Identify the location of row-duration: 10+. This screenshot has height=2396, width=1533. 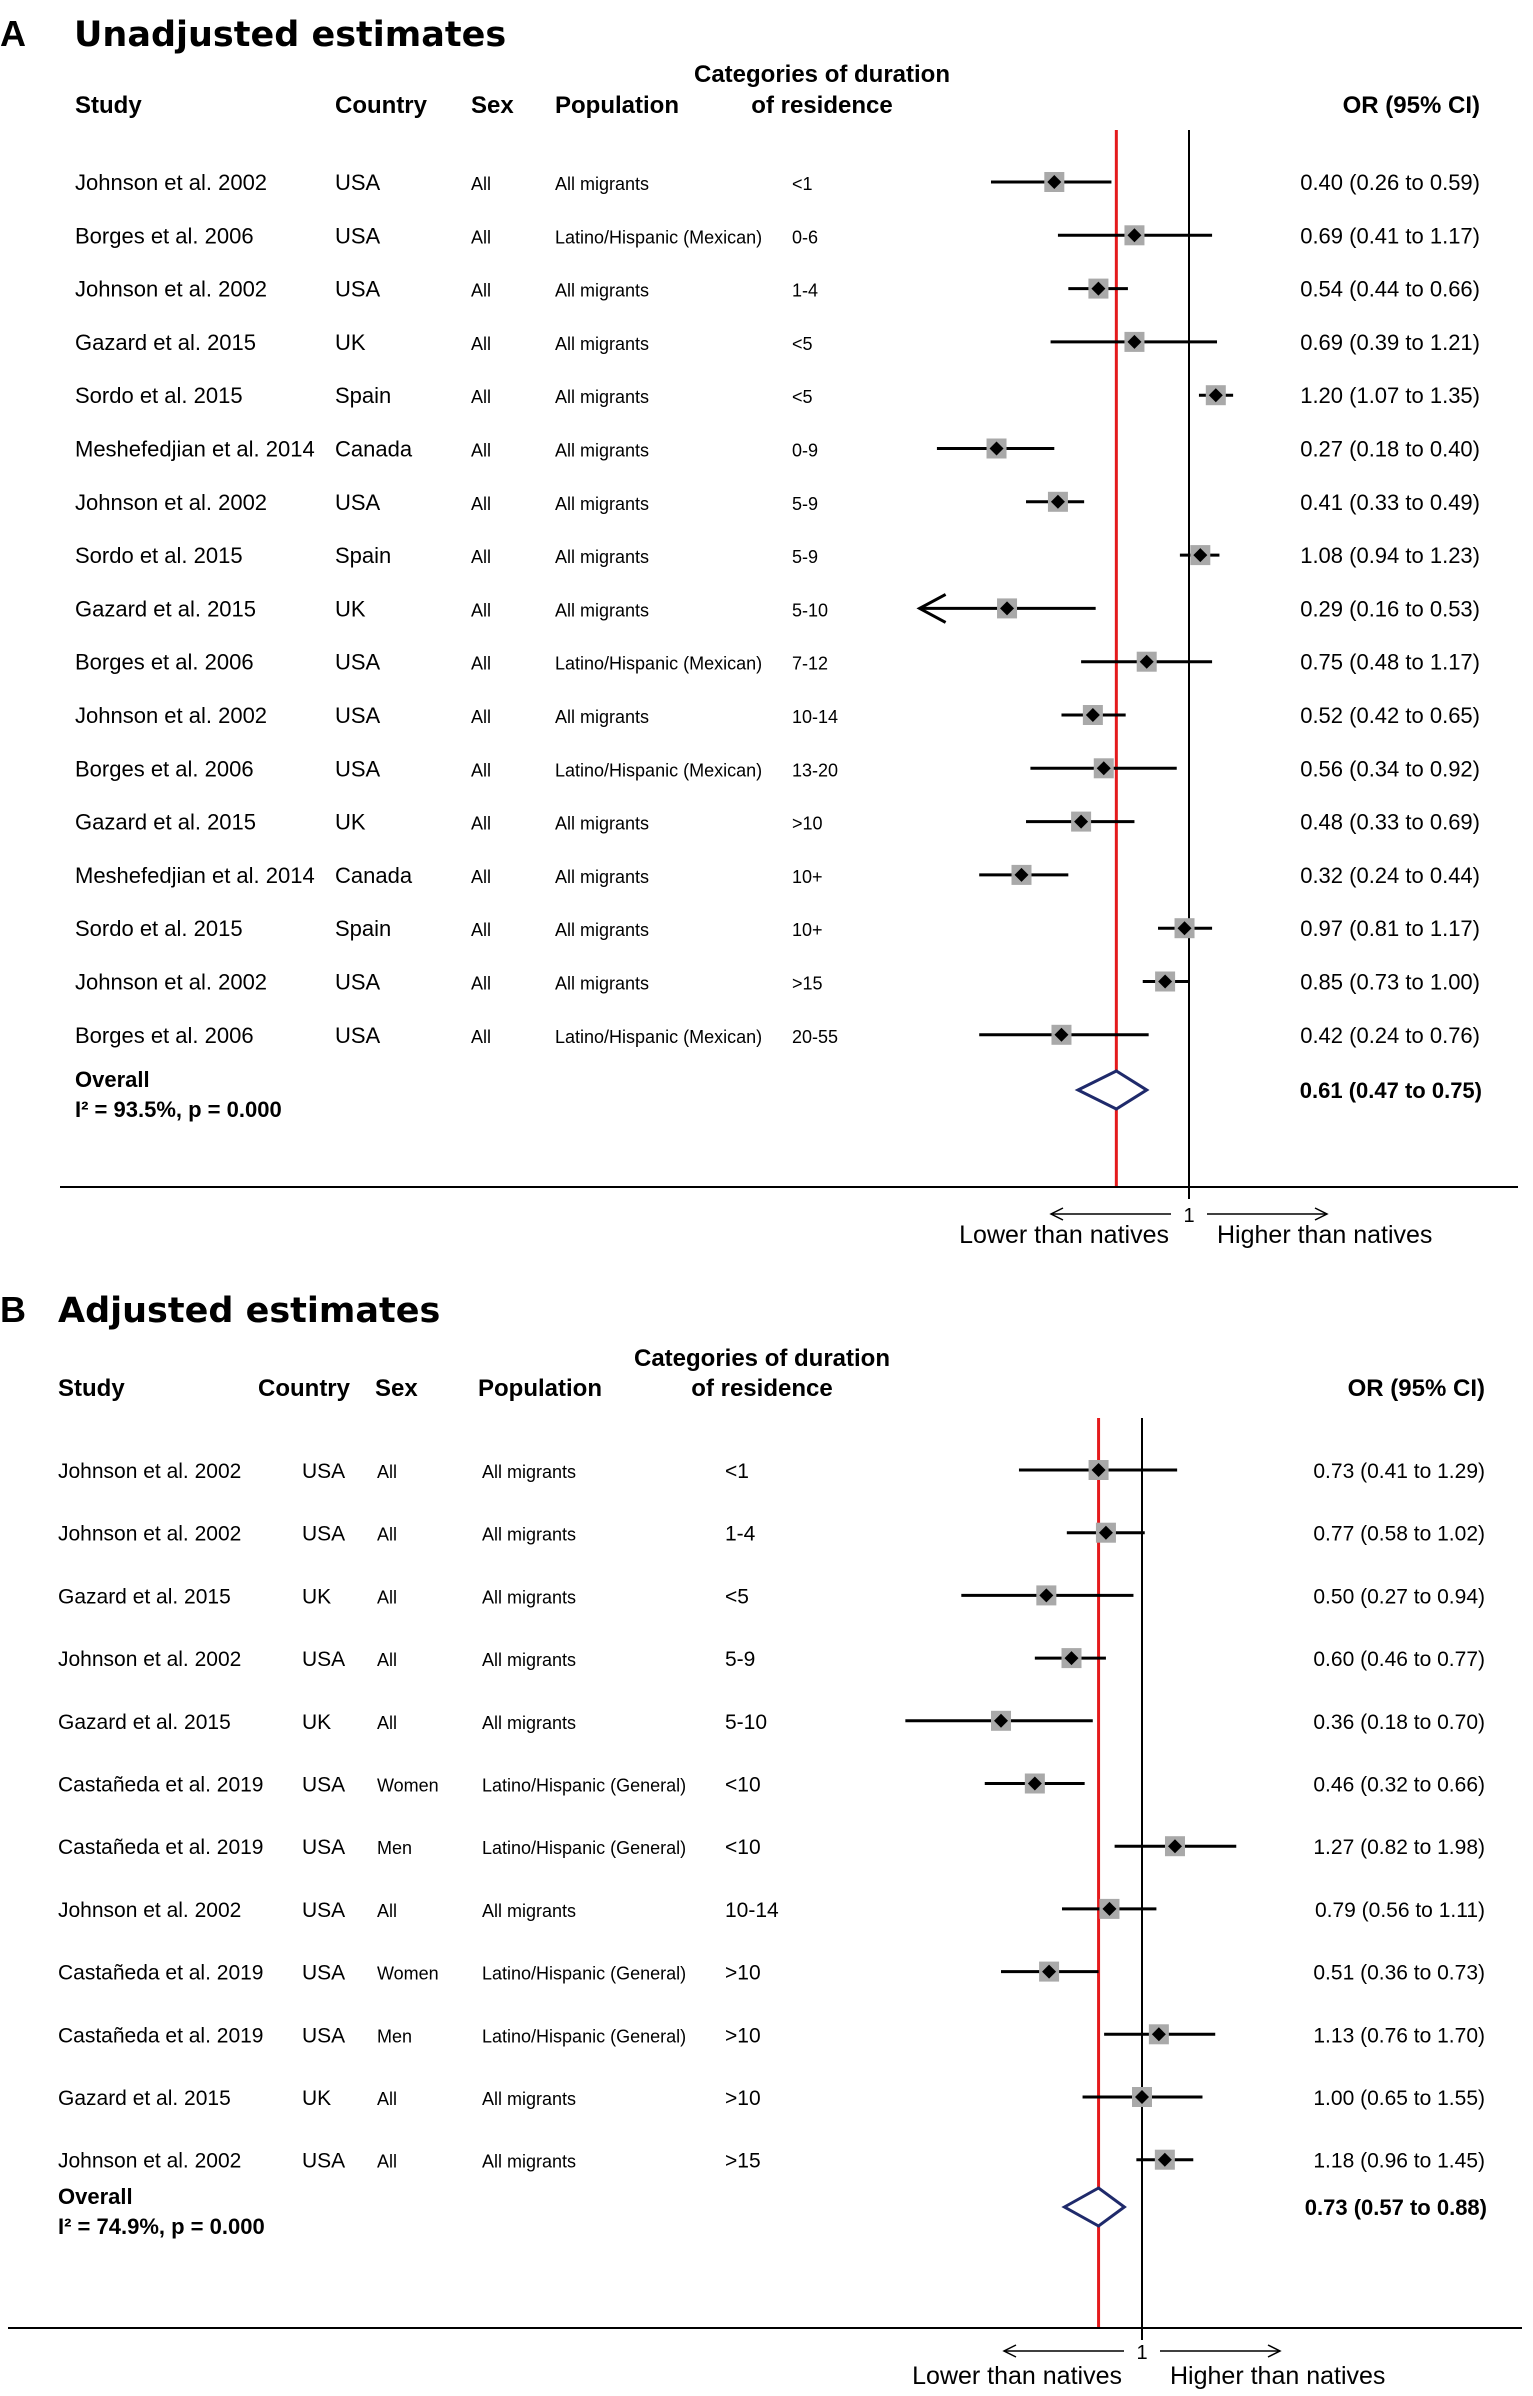
(807, 877).